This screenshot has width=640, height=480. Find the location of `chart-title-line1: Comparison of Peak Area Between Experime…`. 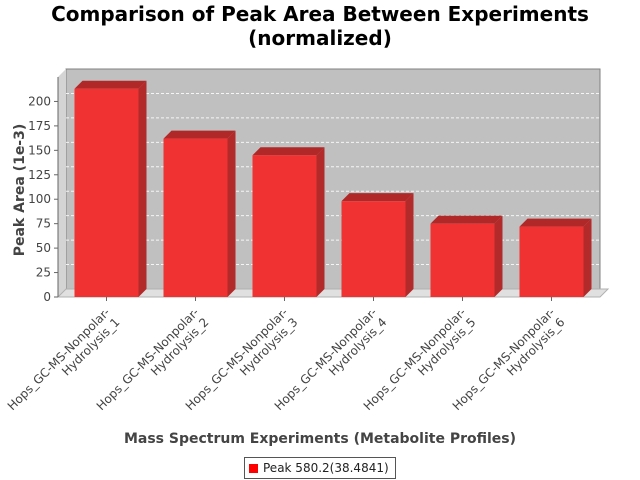

chart-title-line1: Comparison of Peak Area Between Experime… is located at coordinates (320, 14).